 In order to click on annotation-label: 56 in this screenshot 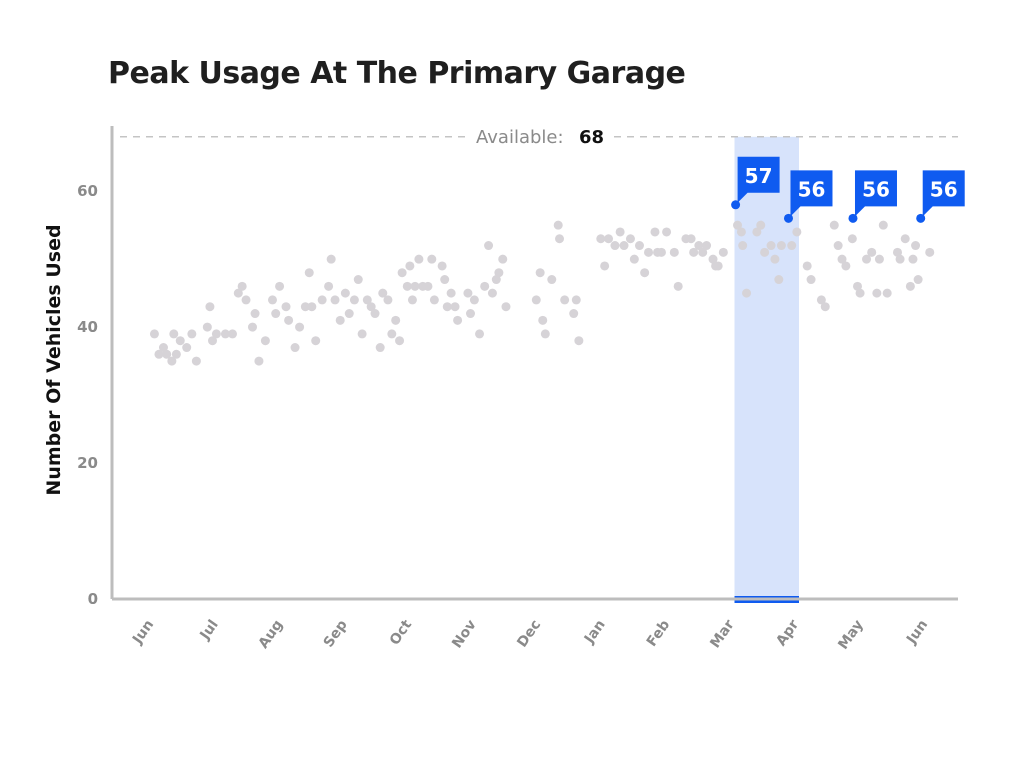, I will do `click(876, 189)`.